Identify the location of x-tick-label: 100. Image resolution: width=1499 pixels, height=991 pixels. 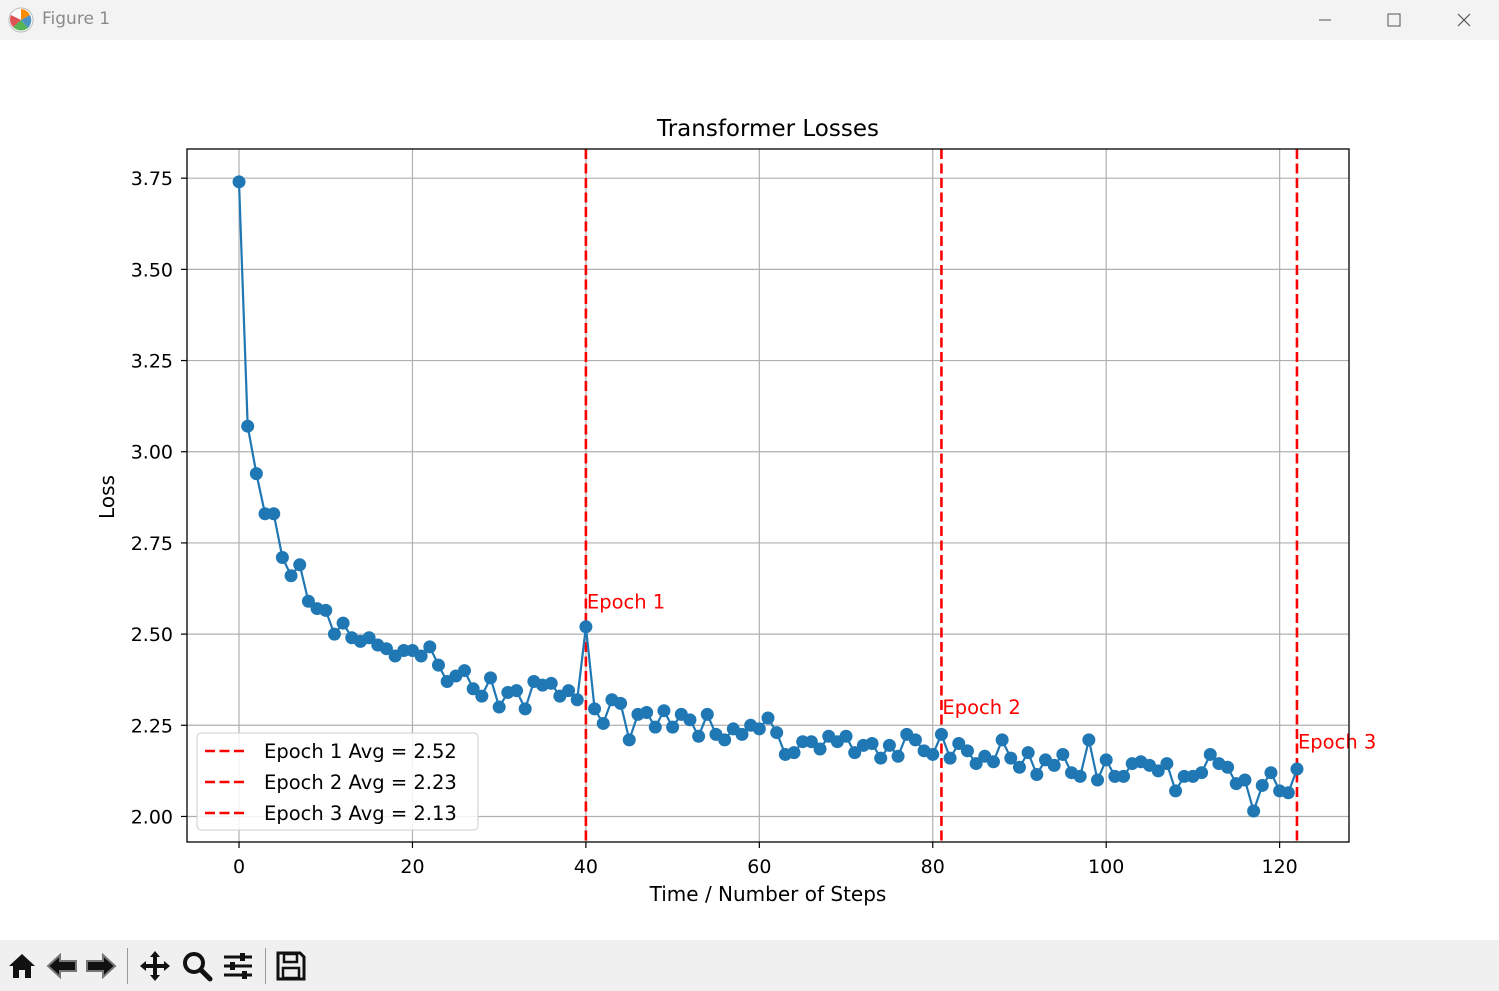
(1106, 867).